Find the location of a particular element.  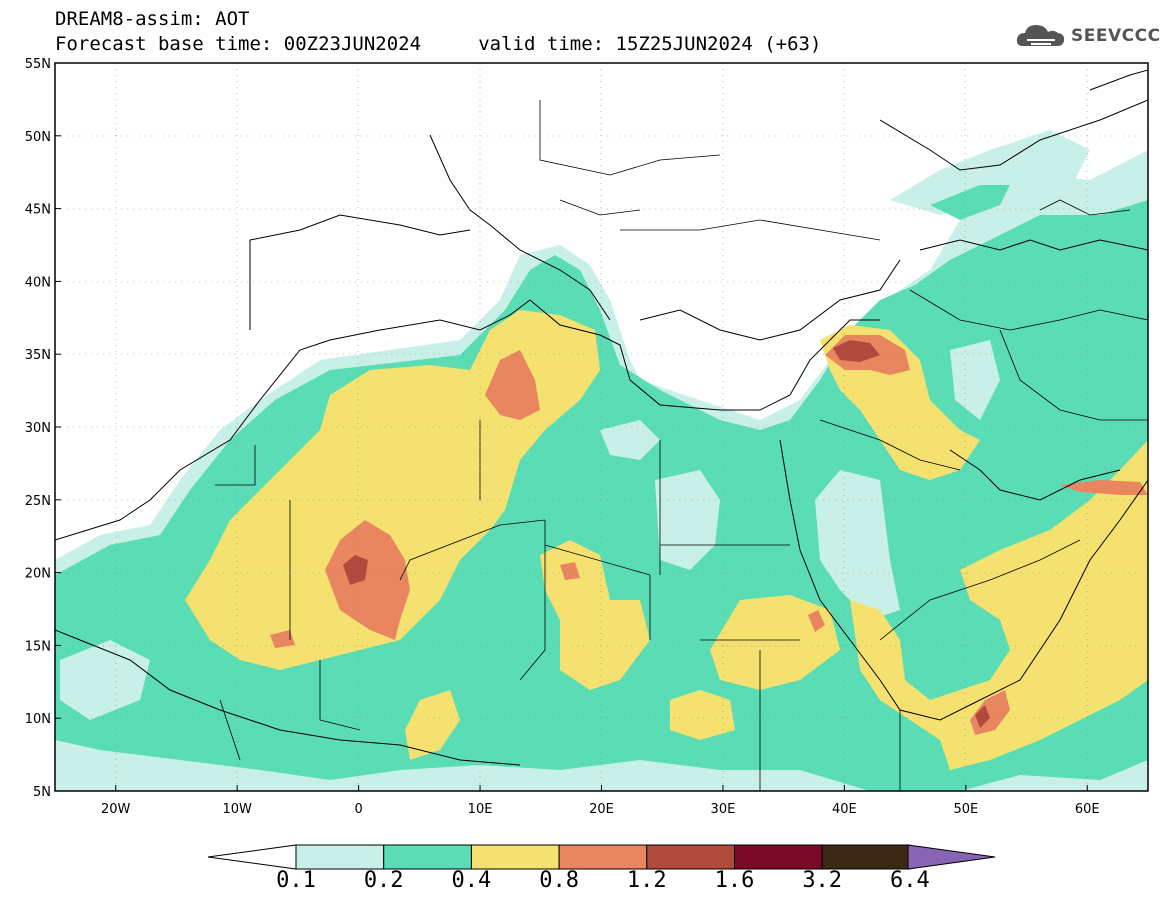

colorbar is located at coordinates (601, 857).